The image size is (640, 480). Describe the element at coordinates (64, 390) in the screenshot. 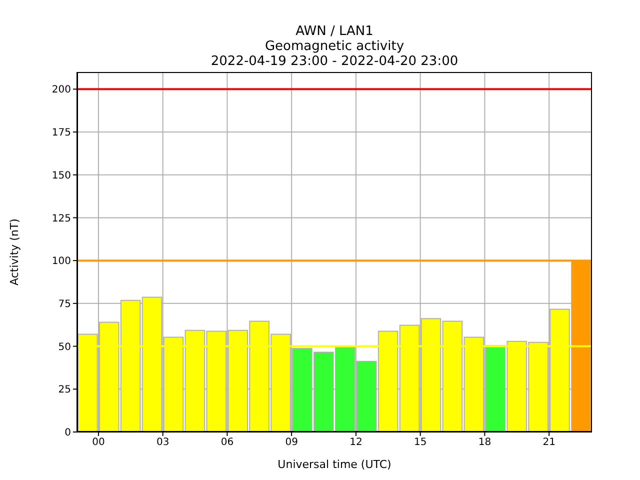

I see `y-tick-label: 25` at that location.